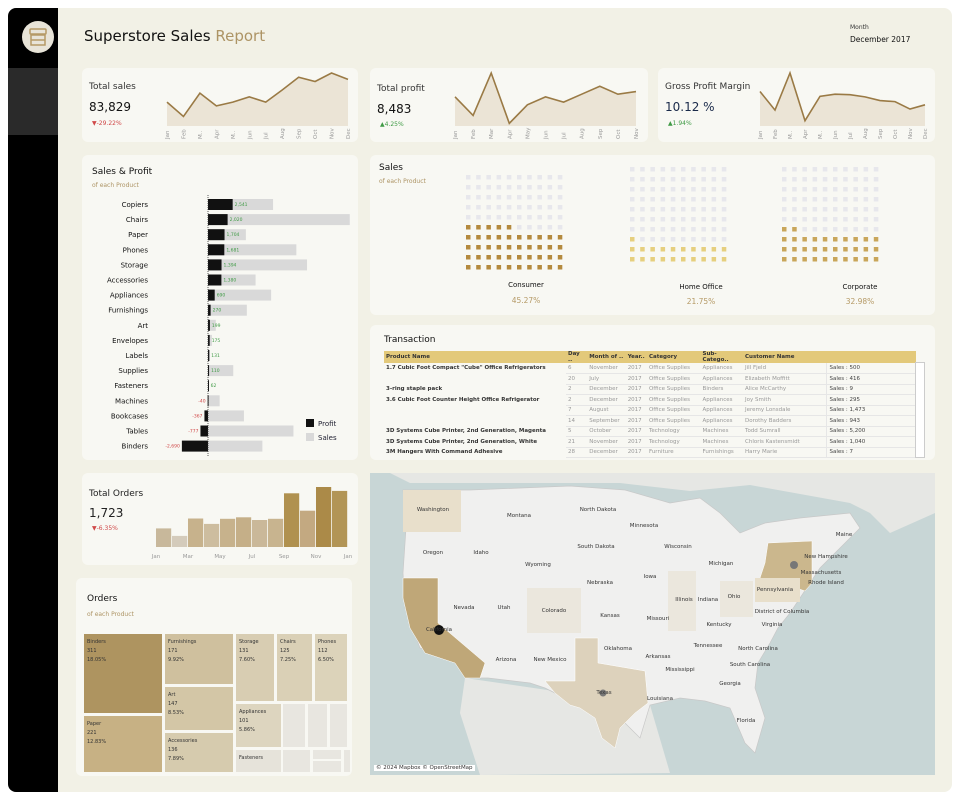 Image resolution: width=960 pixels, height=800 pixels. Describe the element at coordinates (475, 357) in the screenshot. I see `column-header: Product Name` at that location.